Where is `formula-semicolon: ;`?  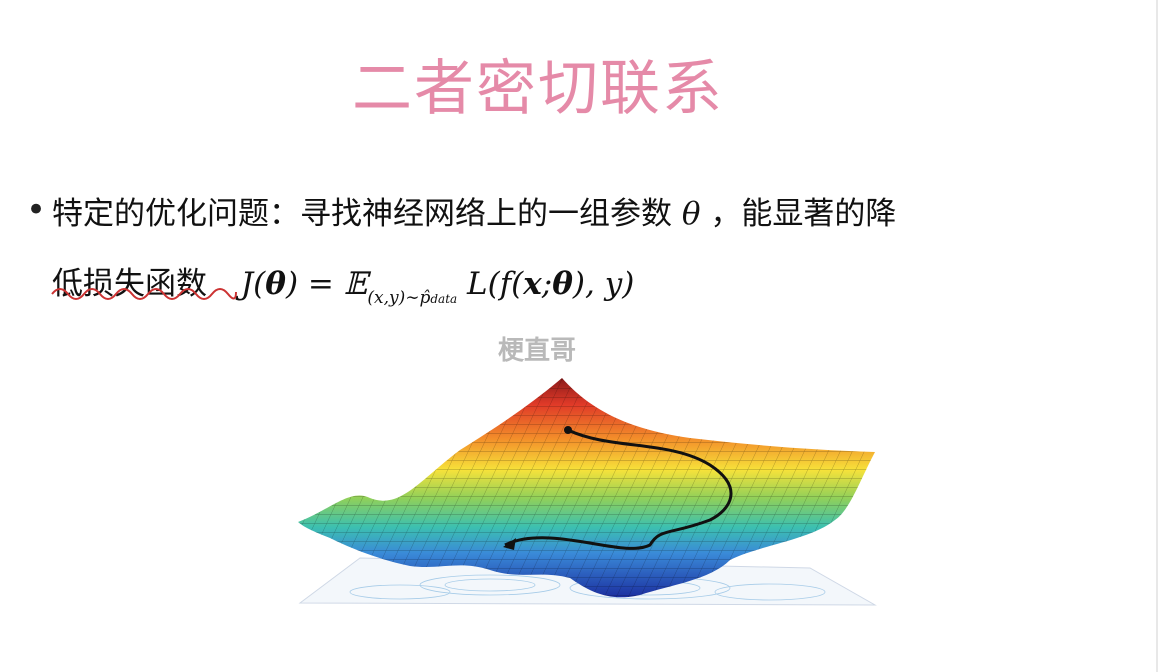
formula-semicolon: ; is located at coordinates (547, 284).